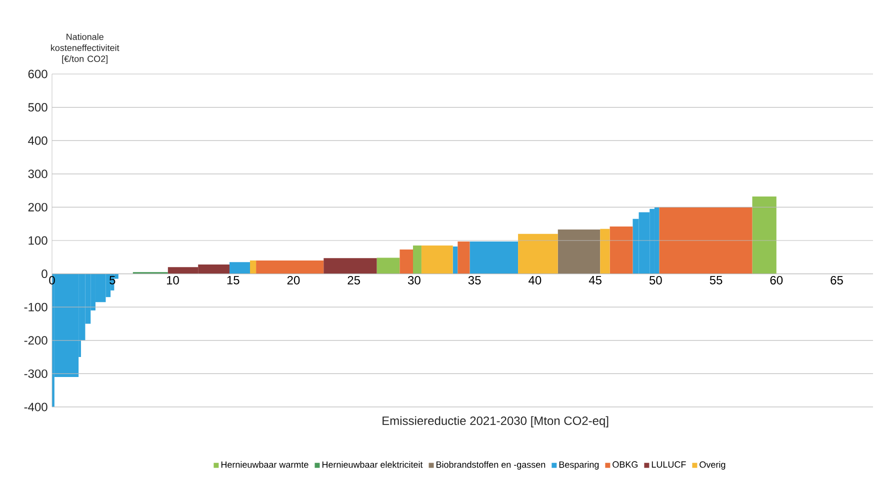 The image size is (881, 489). Describe the element at coordinates (36, 307) in the screenshot. I see `y-tick-label: -100` at that location.